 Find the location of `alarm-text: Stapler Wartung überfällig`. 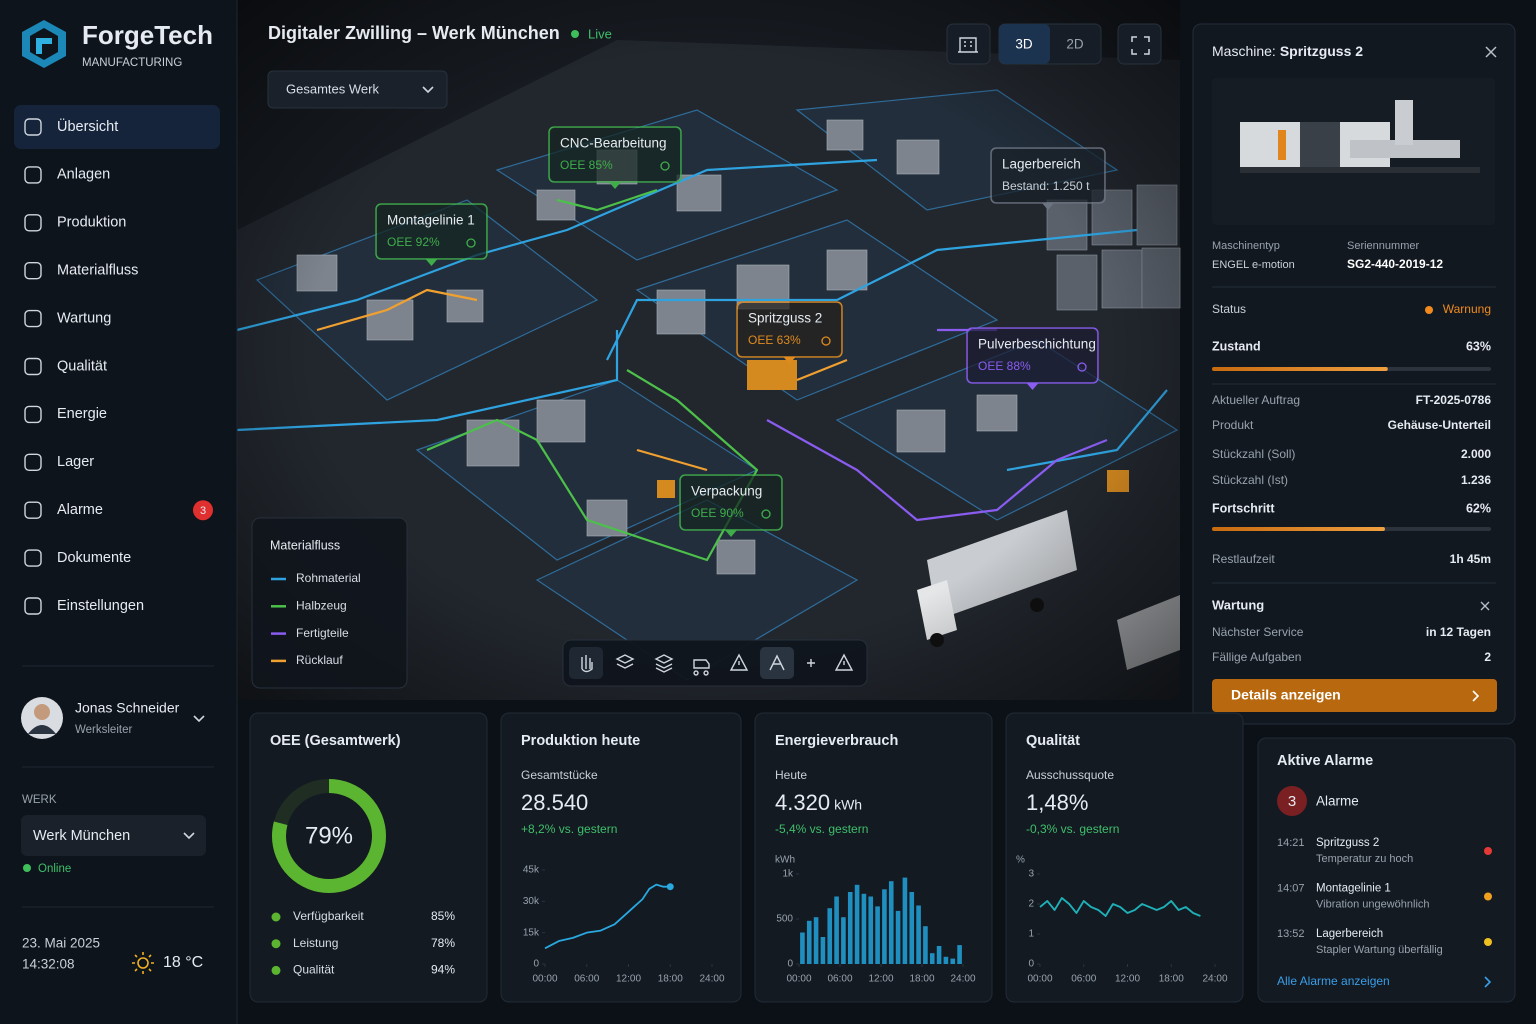

alarm-text: Stapler Wartung überfällig is located at coordinates (1379, 950).